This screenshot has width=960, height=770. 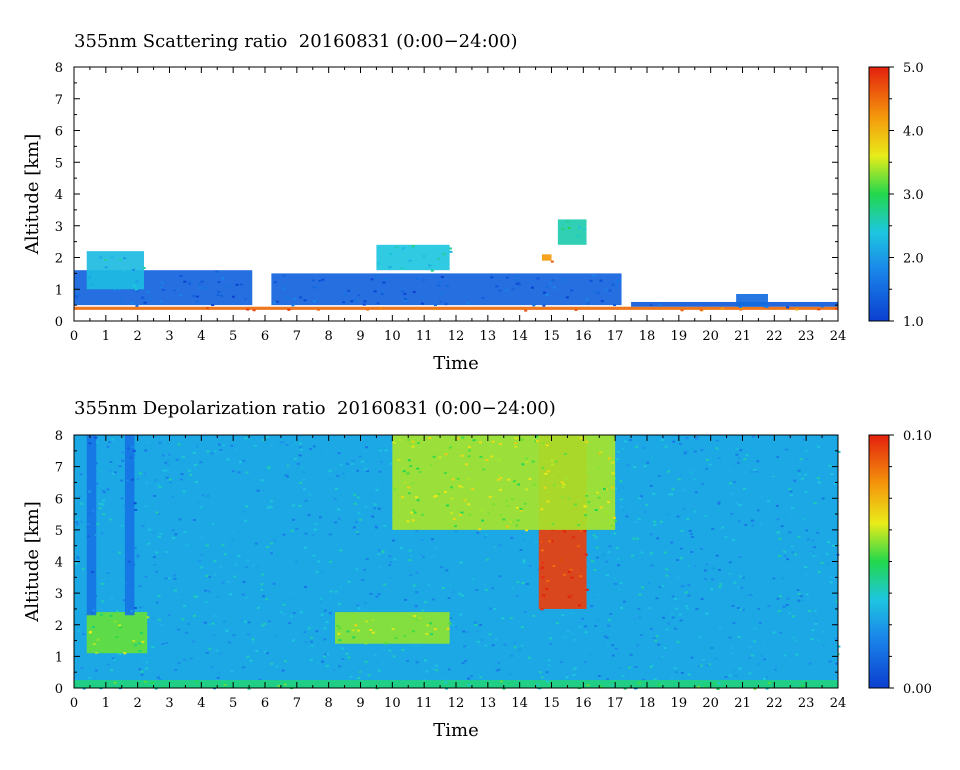 What do you see at coordinates (59, 100) in the screenshot?
I see `y-tick-label: 7` at bounding box center [59, 100].